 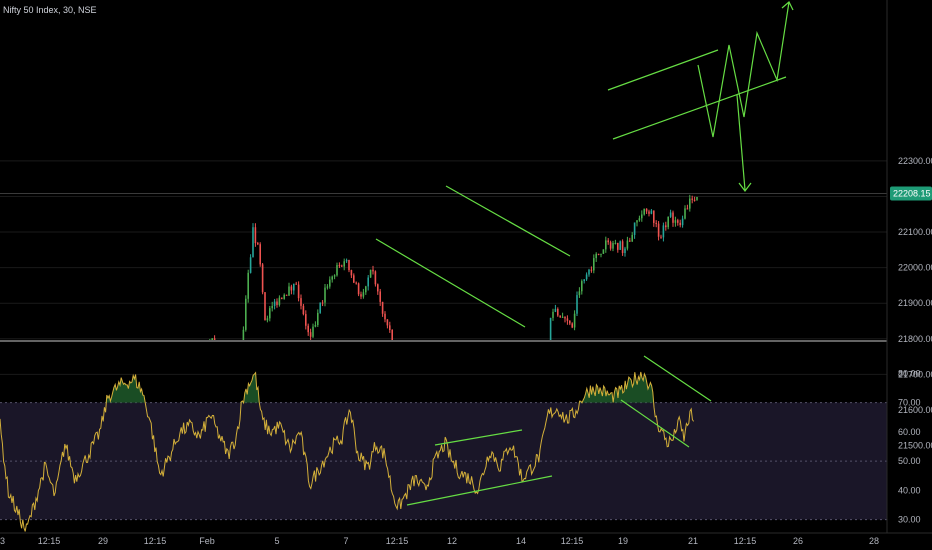 What do you see at coordinates (207, 541) in the screenshot?
I see `time-tick-label: Feb` at bounding box center [207, 541].